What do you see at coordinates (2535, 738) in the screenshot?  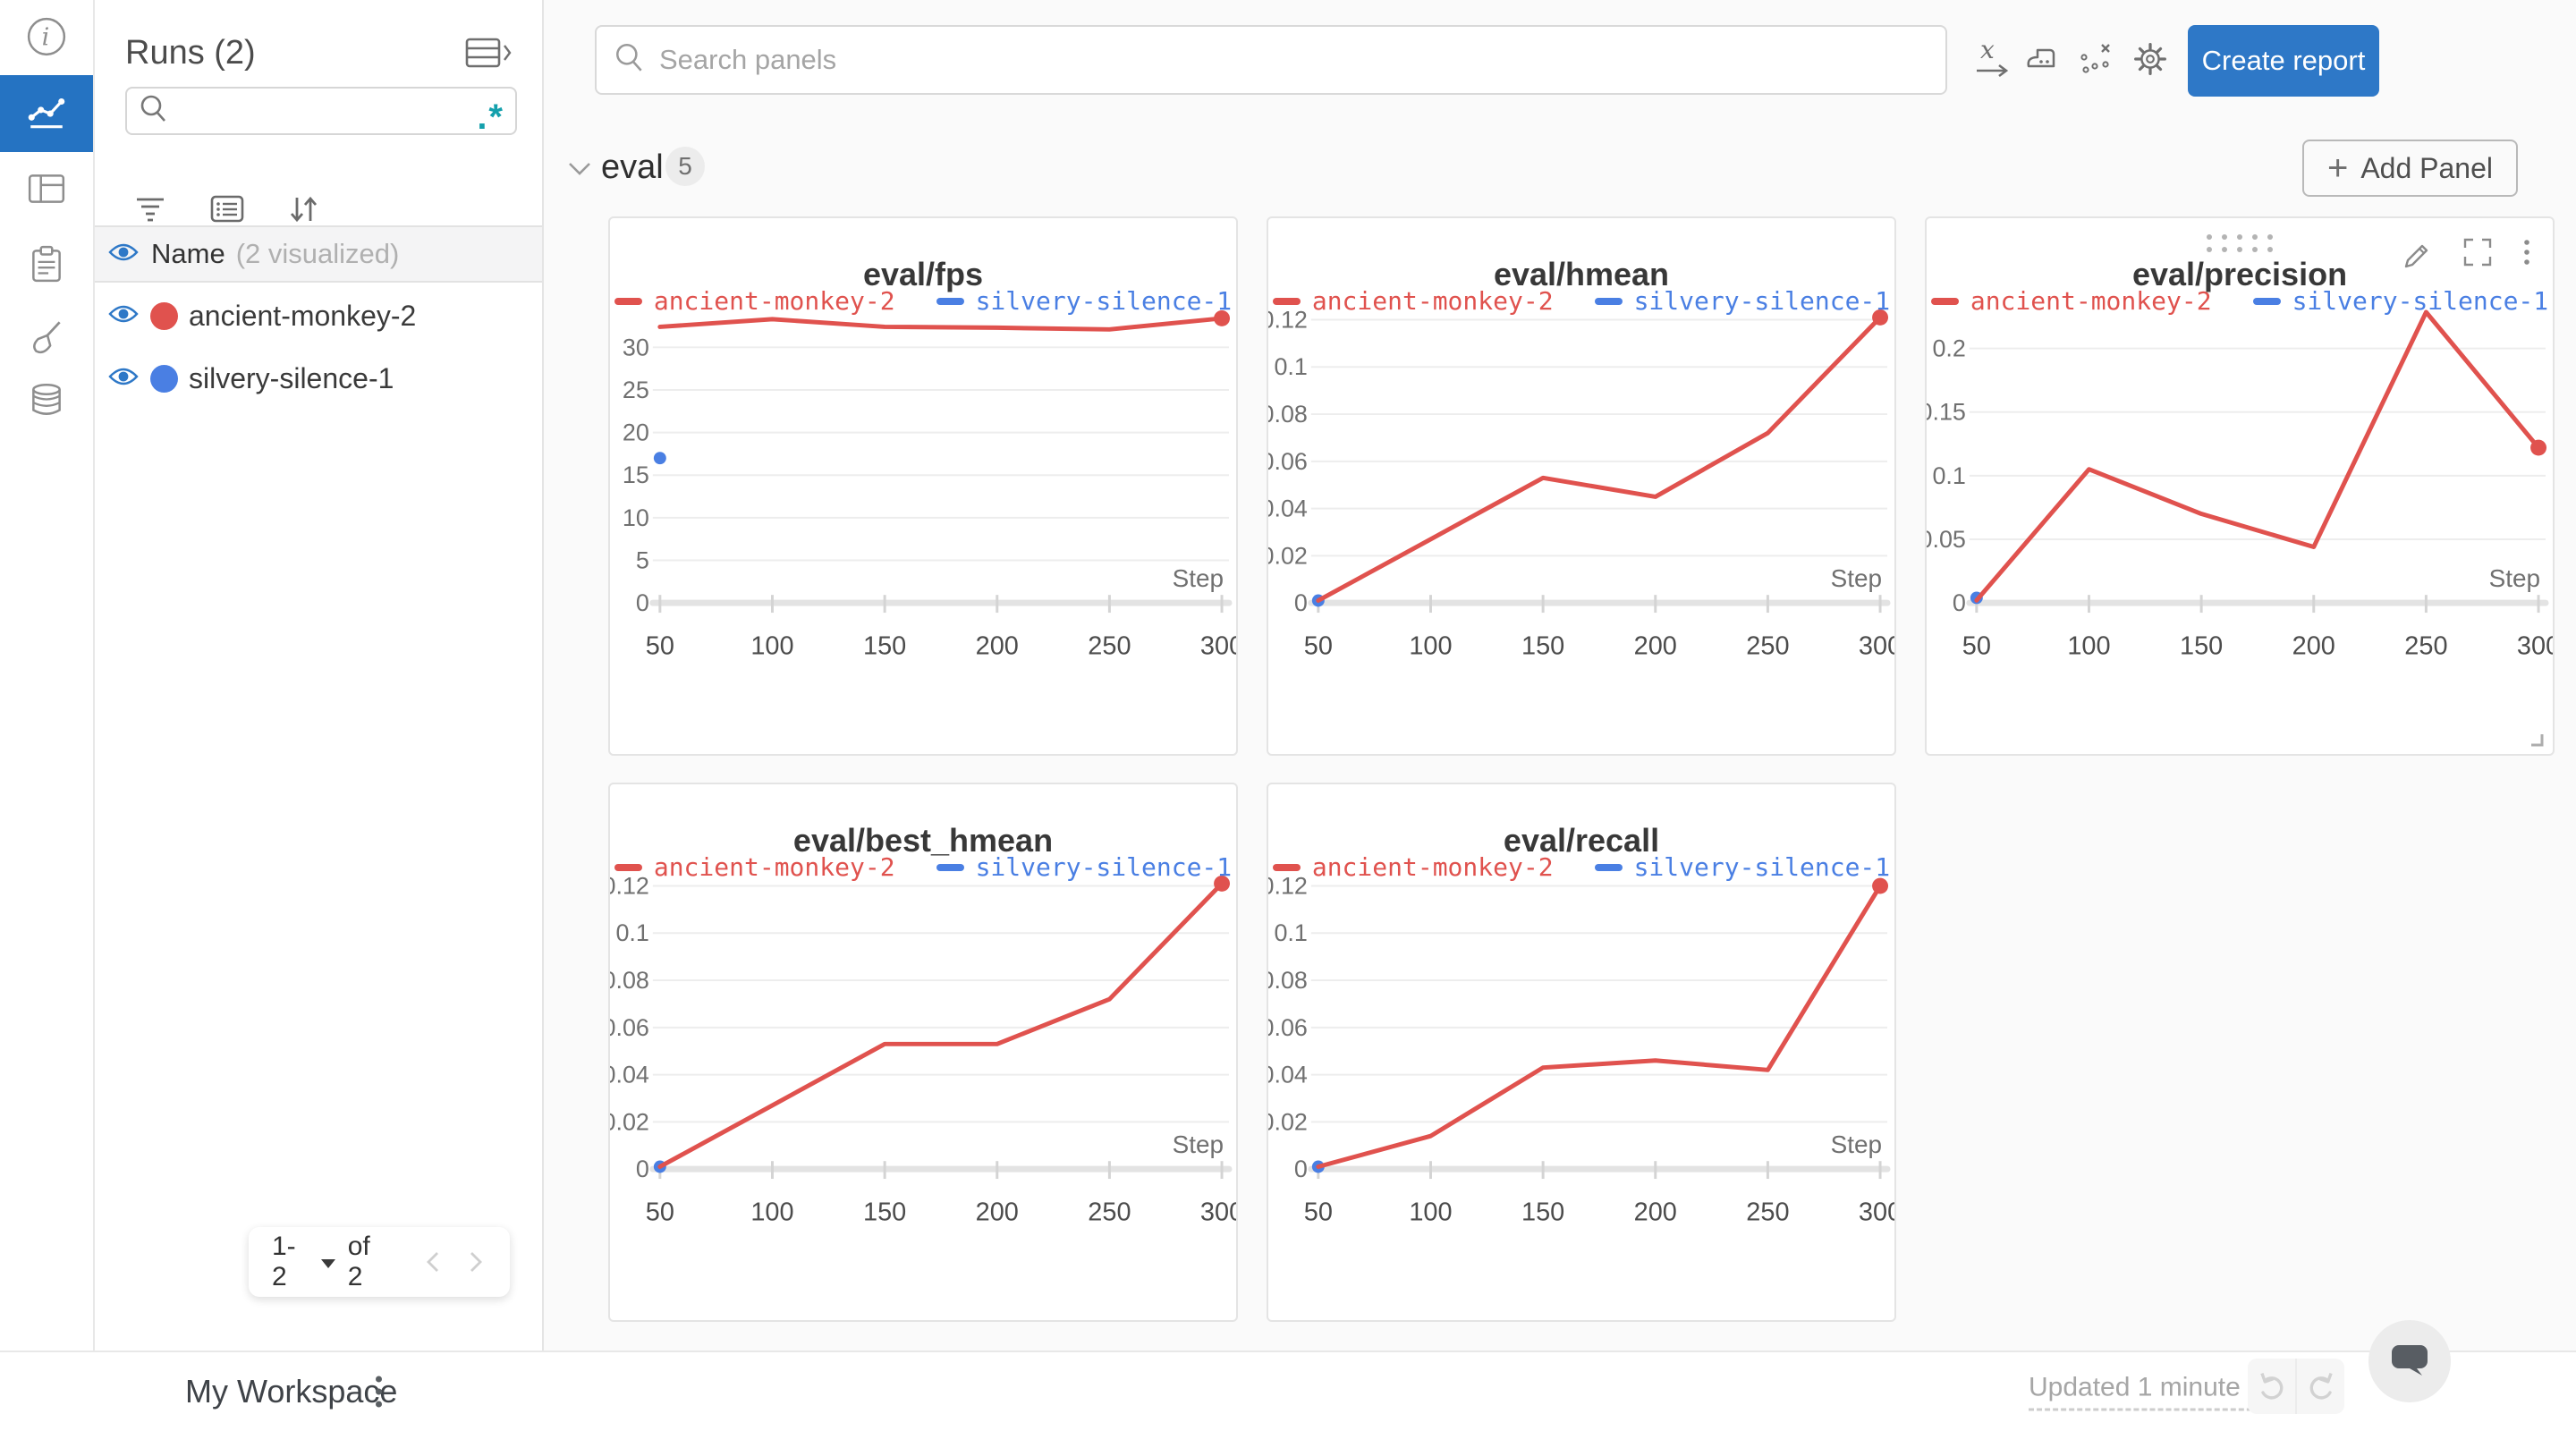 I see `panel-resize-handle` at bounding box center [2535, 738].